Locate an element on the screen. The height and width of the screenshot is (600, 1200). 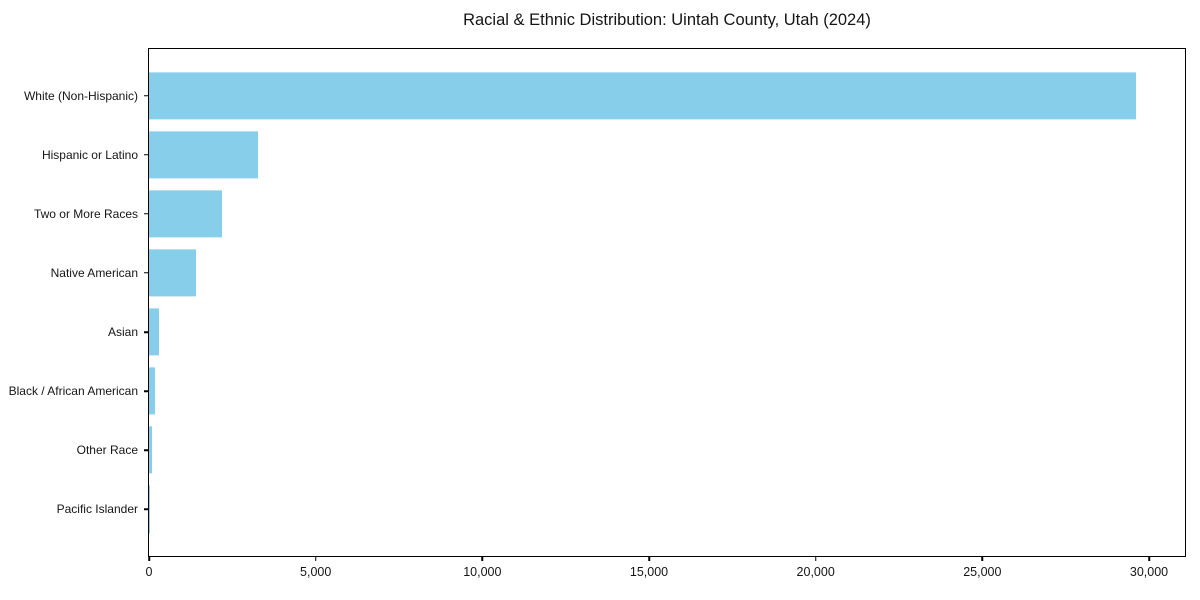
x-axis-tick-label: 20,000 is located at coordinates (815, 572).